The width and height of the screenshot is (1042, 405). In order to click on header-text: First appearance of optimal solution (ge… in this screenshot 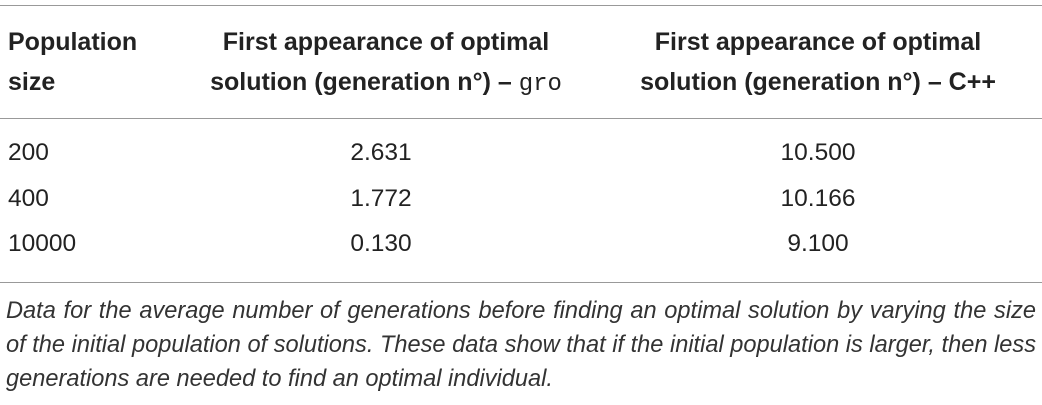, I will do `click(380, 62)`.